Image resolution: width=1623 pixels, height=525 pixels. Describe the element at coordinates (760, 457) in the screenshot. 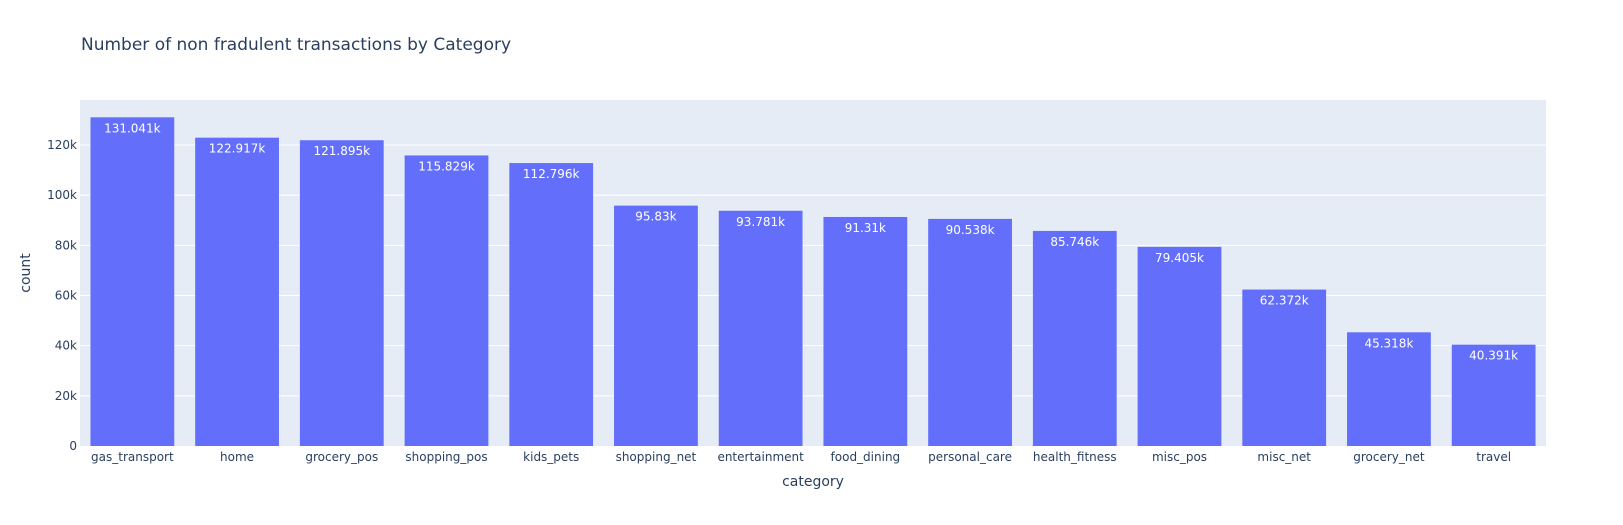

I see `x-tick-label: entertainment` at that location.